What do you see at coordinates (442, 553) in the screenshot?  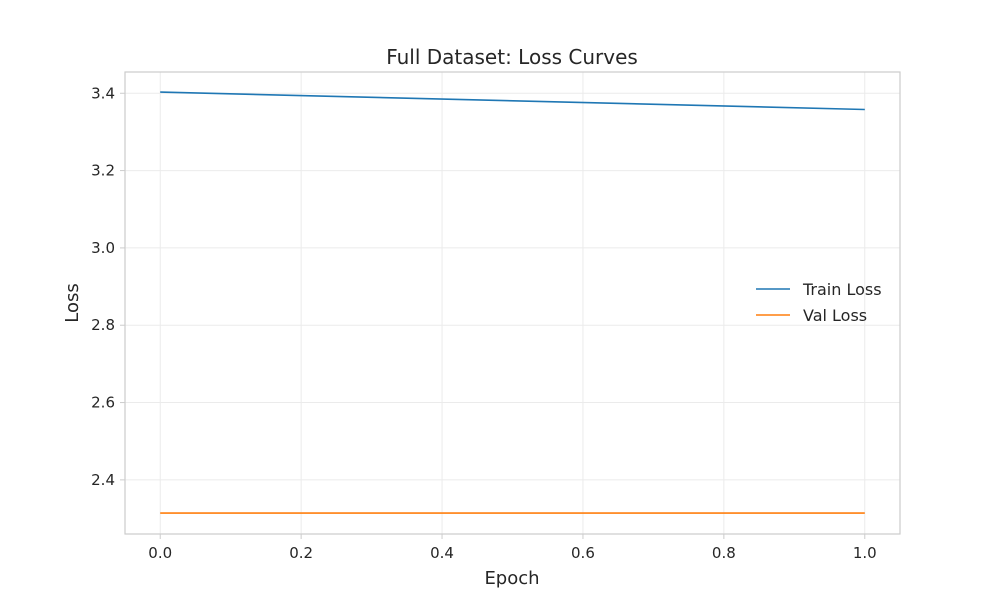 I see `x-tick-label: 0.4` at bounding box center [442, 553].